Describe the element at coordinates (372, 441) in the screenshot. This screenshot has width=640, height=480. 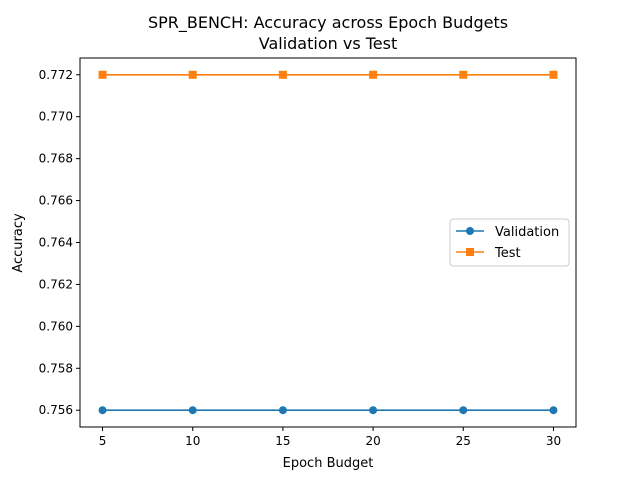
I see `x-tick-label: 20` at that location.